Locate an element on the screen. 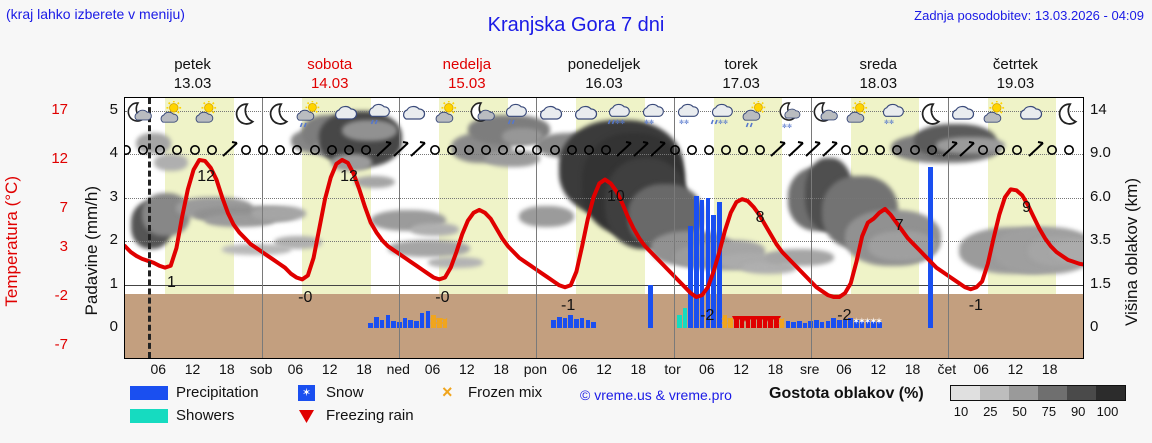 This screenshot has height=443, width=1152. colorbar-tick-2: 50 is located at coordinates (1019, 411).